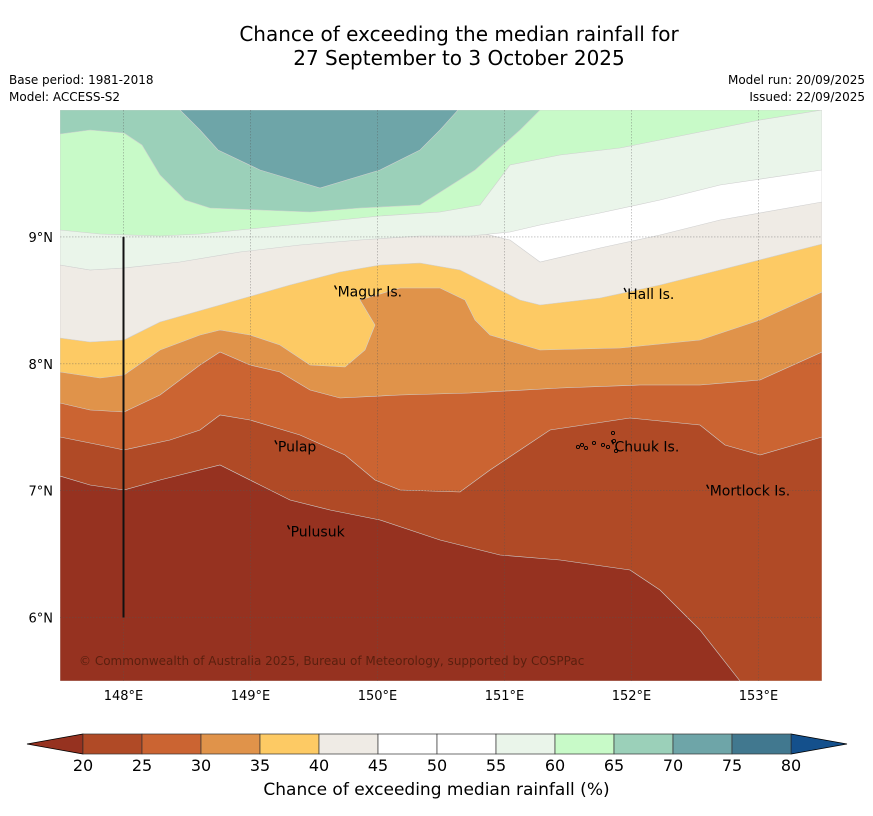 Image resolution: width=873 pixels, height=816 pixels. What do you see at coordinates (378, 765) in the screenshot?
I see `colorbar-tick-label: 45` at bounding box center [378, 765].